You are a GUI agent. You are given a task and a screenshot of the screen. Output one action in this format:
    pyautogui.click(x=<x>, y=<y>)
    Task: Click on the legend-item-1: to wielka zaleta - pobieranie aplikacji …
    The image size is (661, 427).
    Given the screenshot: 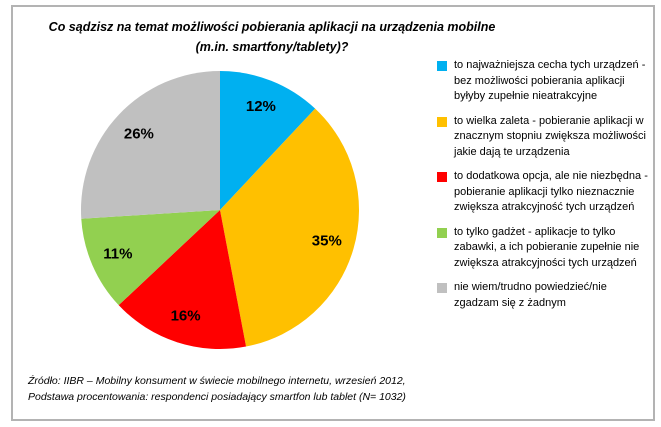 What is the action you would take?
    pyautogui.click(x=544, y=137)
    